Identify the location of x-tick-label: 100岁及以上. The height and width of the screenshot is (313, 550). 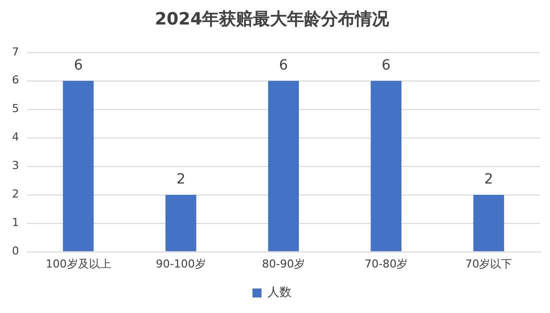
(78, 263).